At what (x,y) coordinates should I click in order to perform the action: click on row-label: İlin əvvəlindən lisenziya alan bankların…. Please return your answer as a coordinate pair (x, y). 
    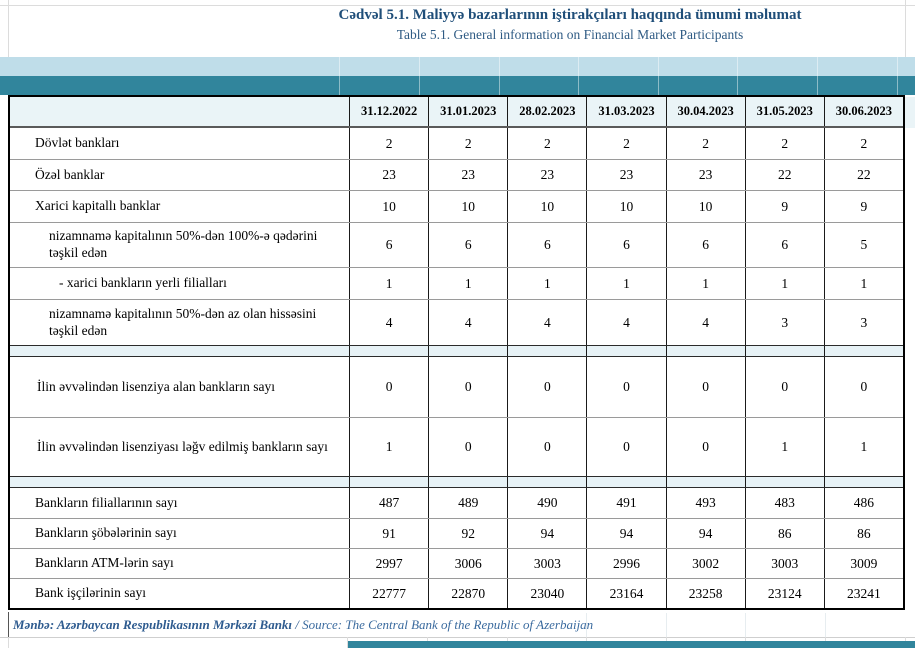
    Looking at the image, I should click on (156, 386).